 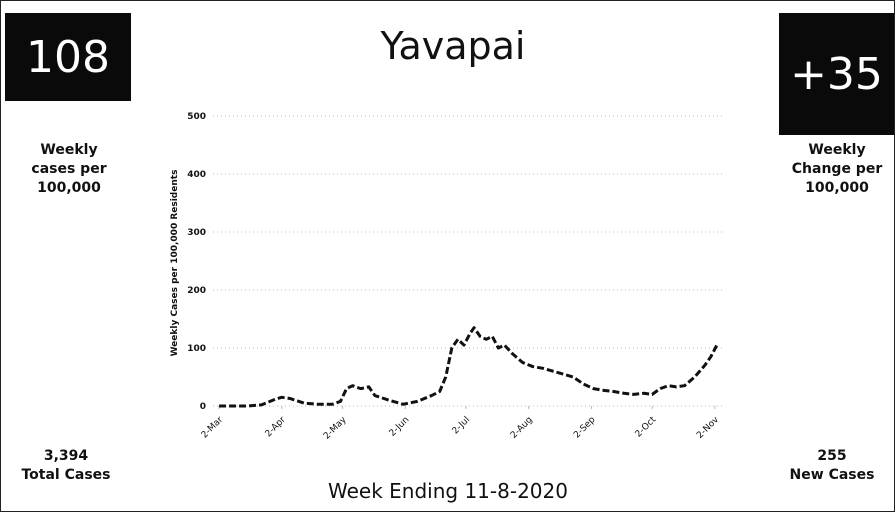 What do you see at coordinates (836, 74) in the screenshot?
I see `right-value: +35` at bounding box center [836, 74].